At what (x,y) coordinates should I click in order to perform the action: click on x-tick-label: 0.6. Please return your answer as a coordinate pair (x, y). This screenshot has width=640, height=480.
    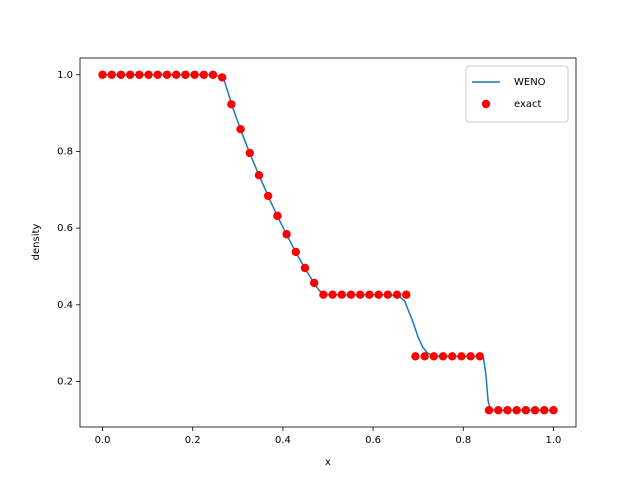
    Looking at the image, I should click on (373, 440).